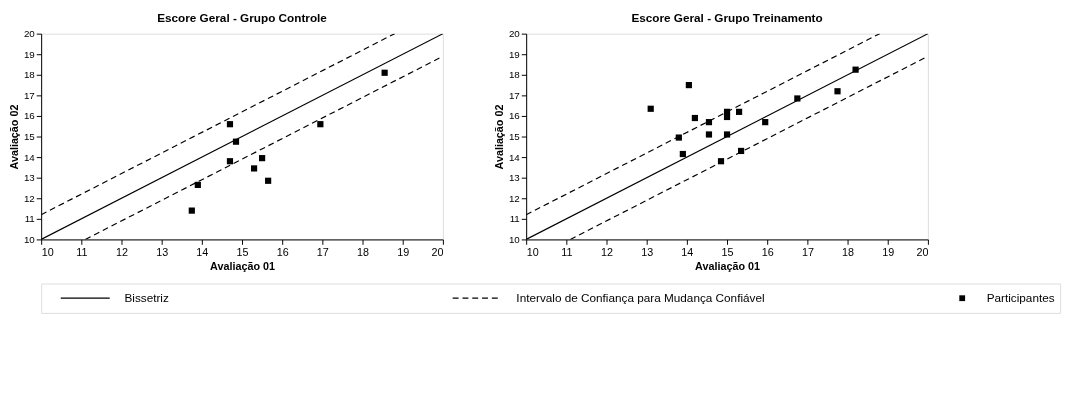 This screenshot has width=1069, height=420. I want to click on chart-title: Escore Geral - Grupo Controle, so click(242, 17).